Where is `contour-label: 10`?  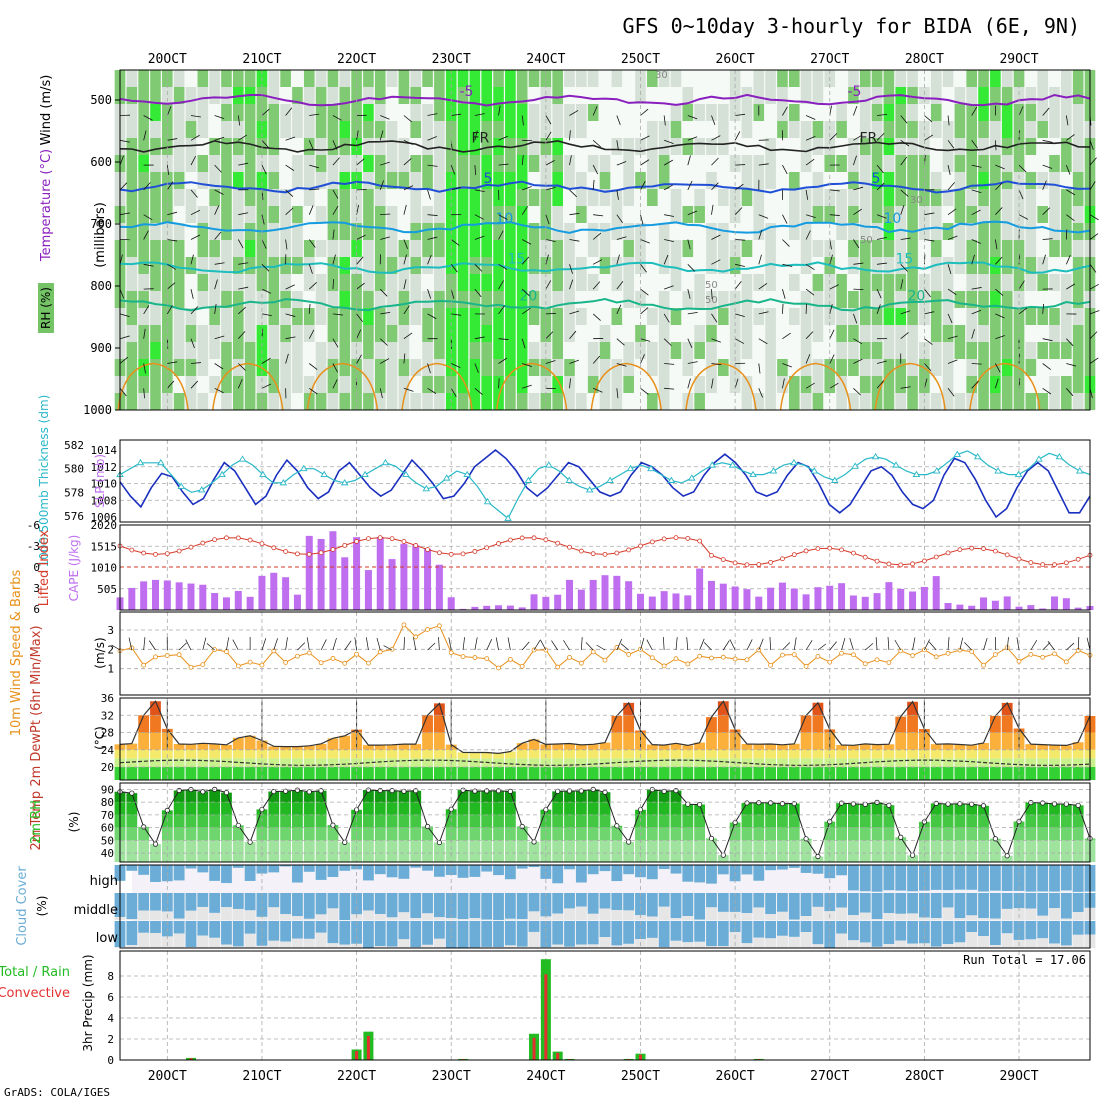
contour-label: 10 is located at coordinates (505, 219).